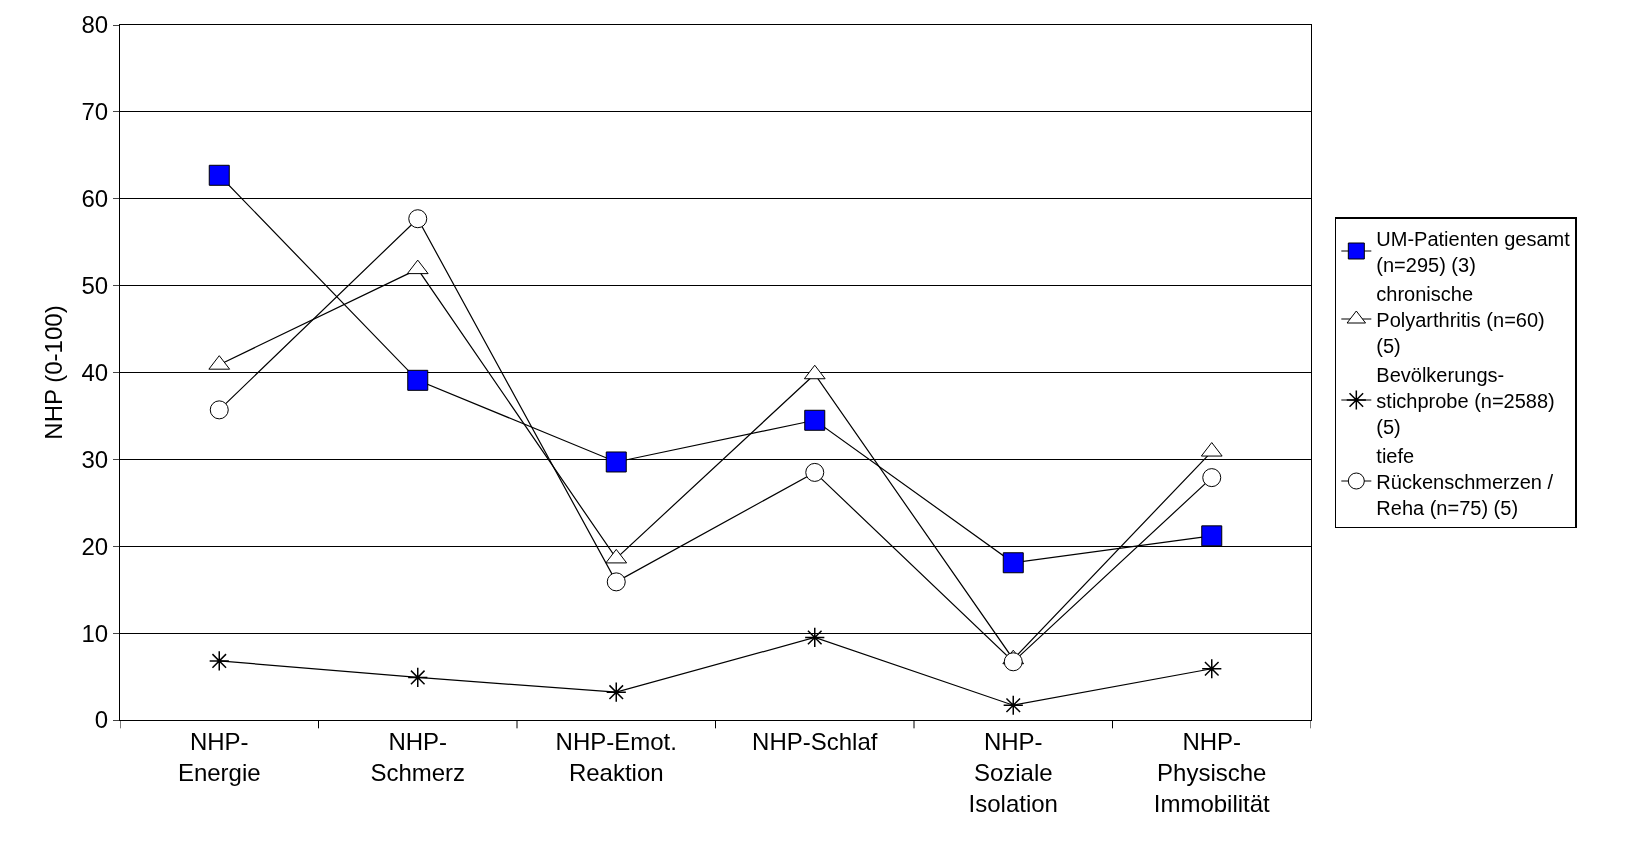 Image resolution: width=1641 pixels, height=865 pixels. I want to click on y-tick-label: 0, so click(101, 720).